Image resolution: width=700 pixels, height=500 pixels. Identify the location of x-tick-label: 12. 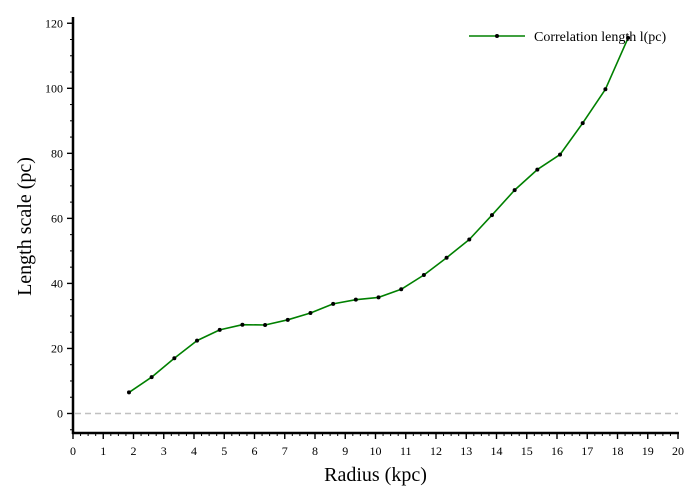
(436, 451).